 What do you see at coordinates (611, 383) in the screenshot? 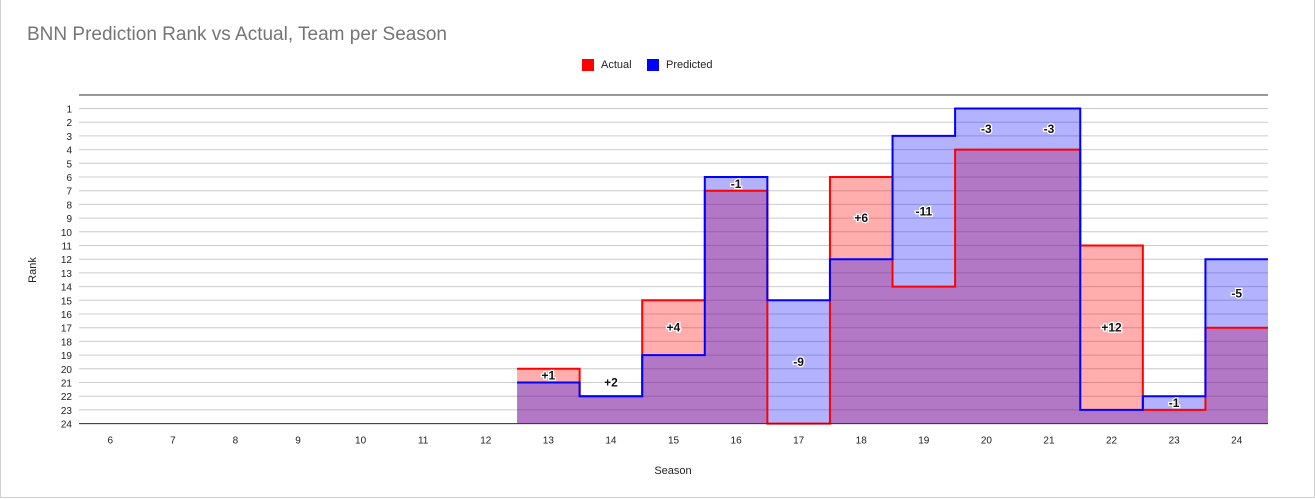
I see `annotation-season-14: +2` at bounding box center [611, 383].